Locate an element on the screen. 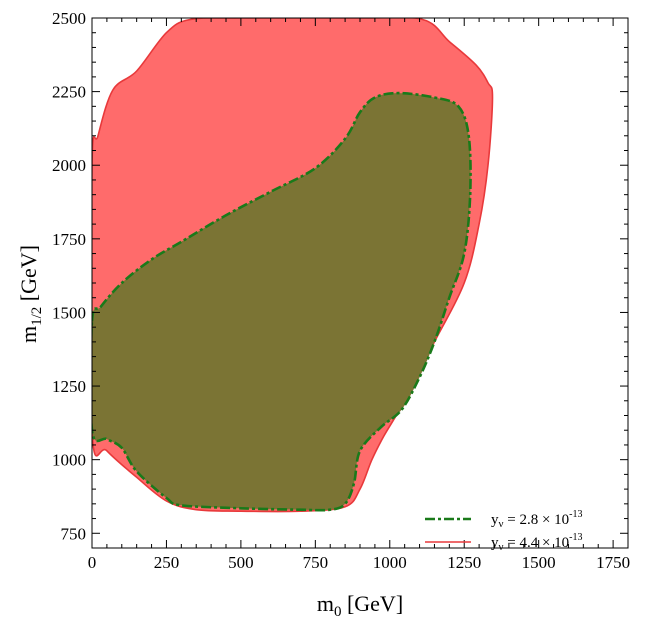  x-tick-label: 1500 is located at coordinates (539, 562).